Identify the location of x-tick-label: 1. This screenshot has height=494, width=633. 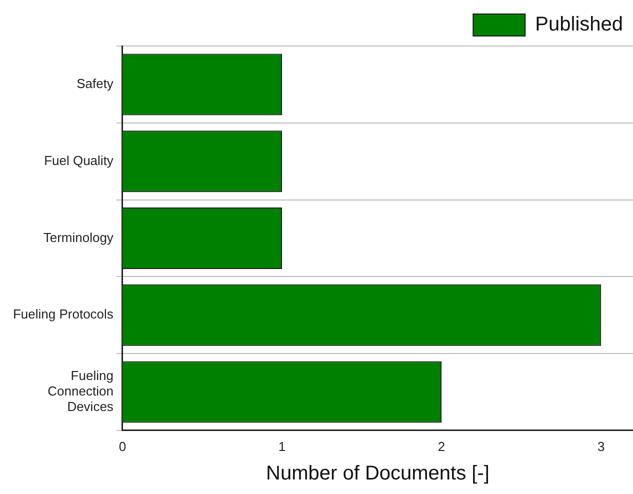
(282, 446).